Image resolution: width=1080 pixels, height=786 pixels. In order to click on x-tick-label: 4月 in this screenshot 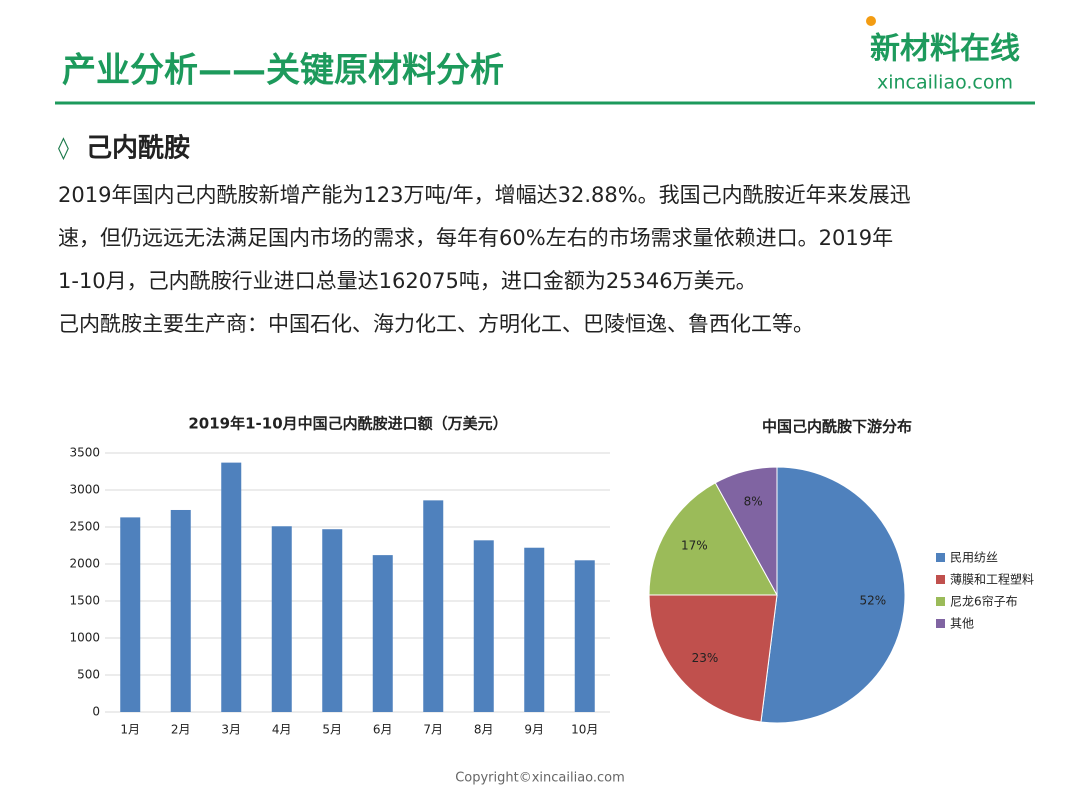, I will do `click(282, 730)`.